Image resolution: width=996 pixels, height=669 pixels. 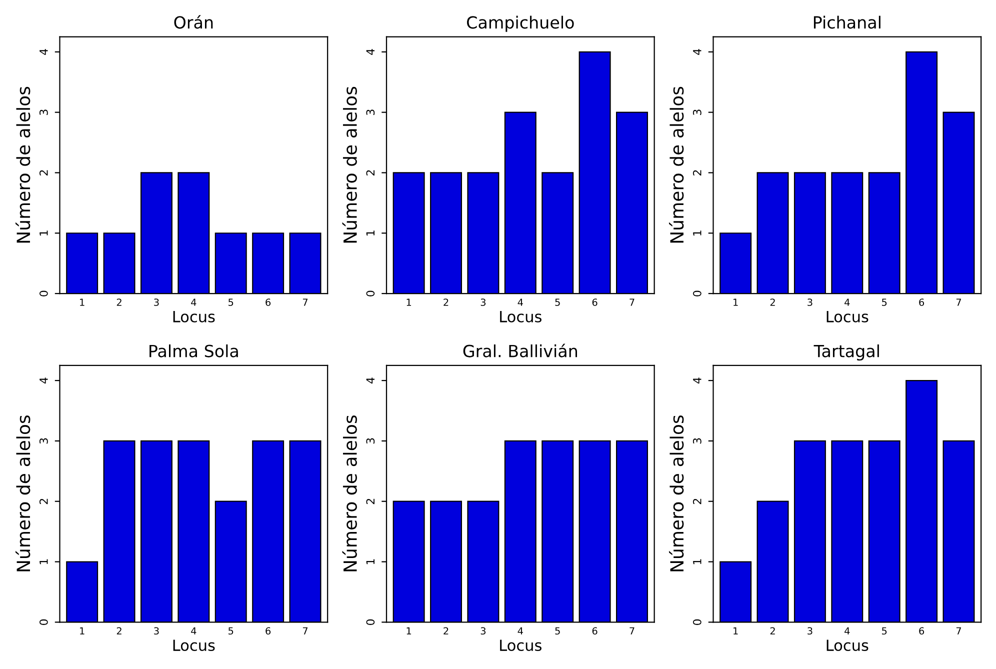 What do you see at coordinates (194, 351) in the screenshot?
I see `chart-title: Palma Sola` at bounding box center [194, 351].